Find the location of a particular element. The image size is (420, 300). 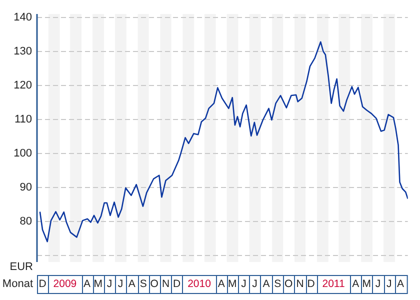

y-tick-label: 100 is located at coordinates (23, 153).